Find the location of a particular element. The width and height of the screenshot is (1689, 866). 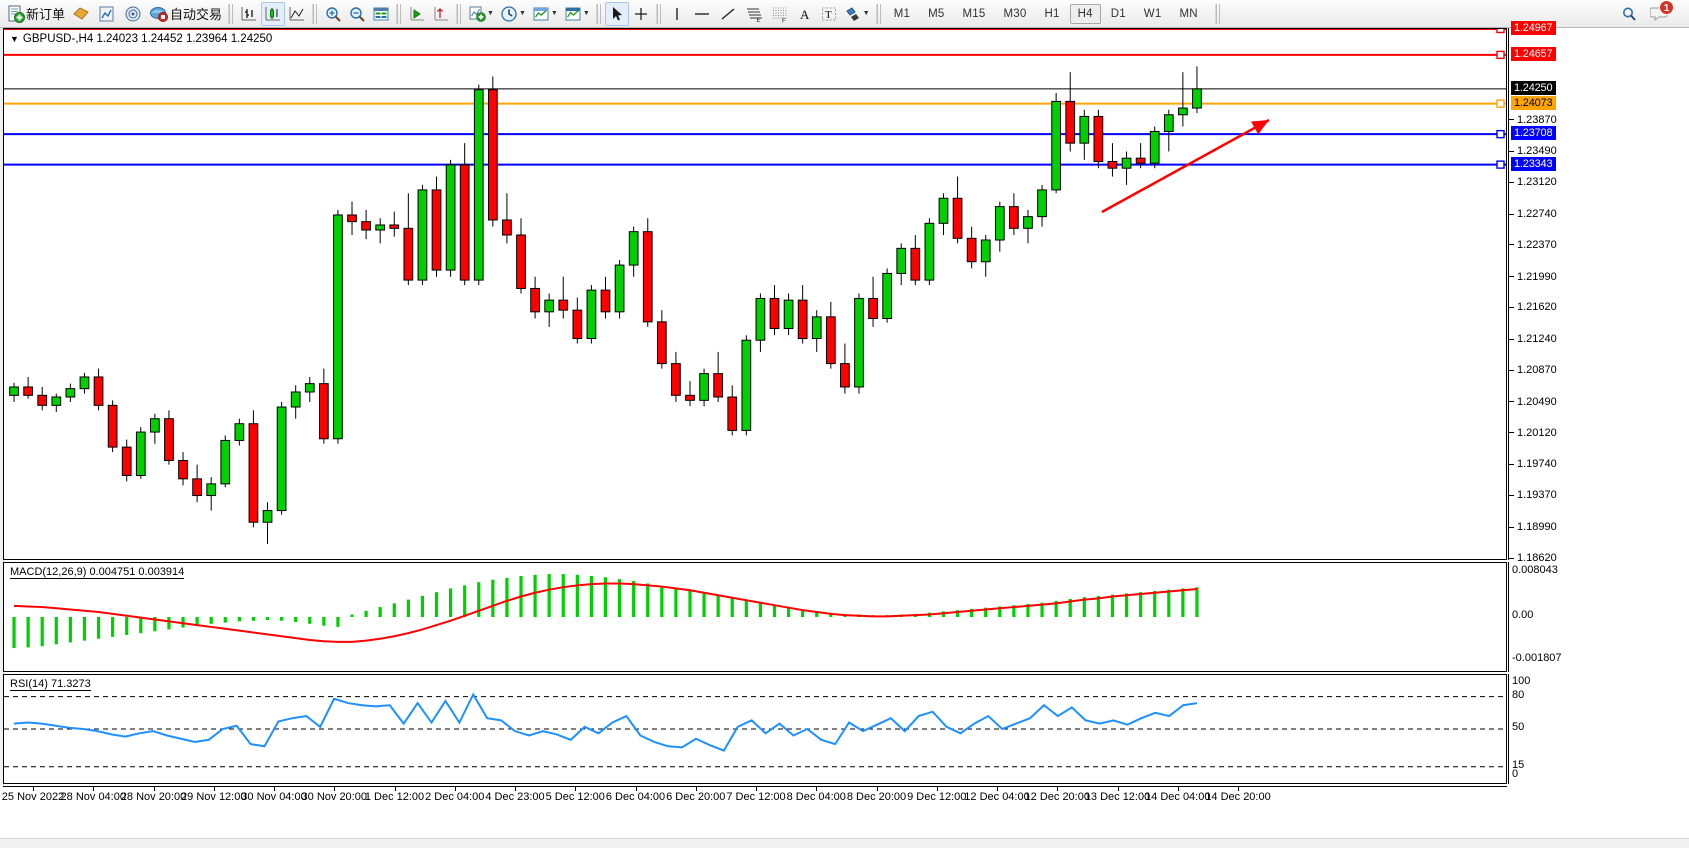

expert-advisor-icon is located at coordinates (81, 14).